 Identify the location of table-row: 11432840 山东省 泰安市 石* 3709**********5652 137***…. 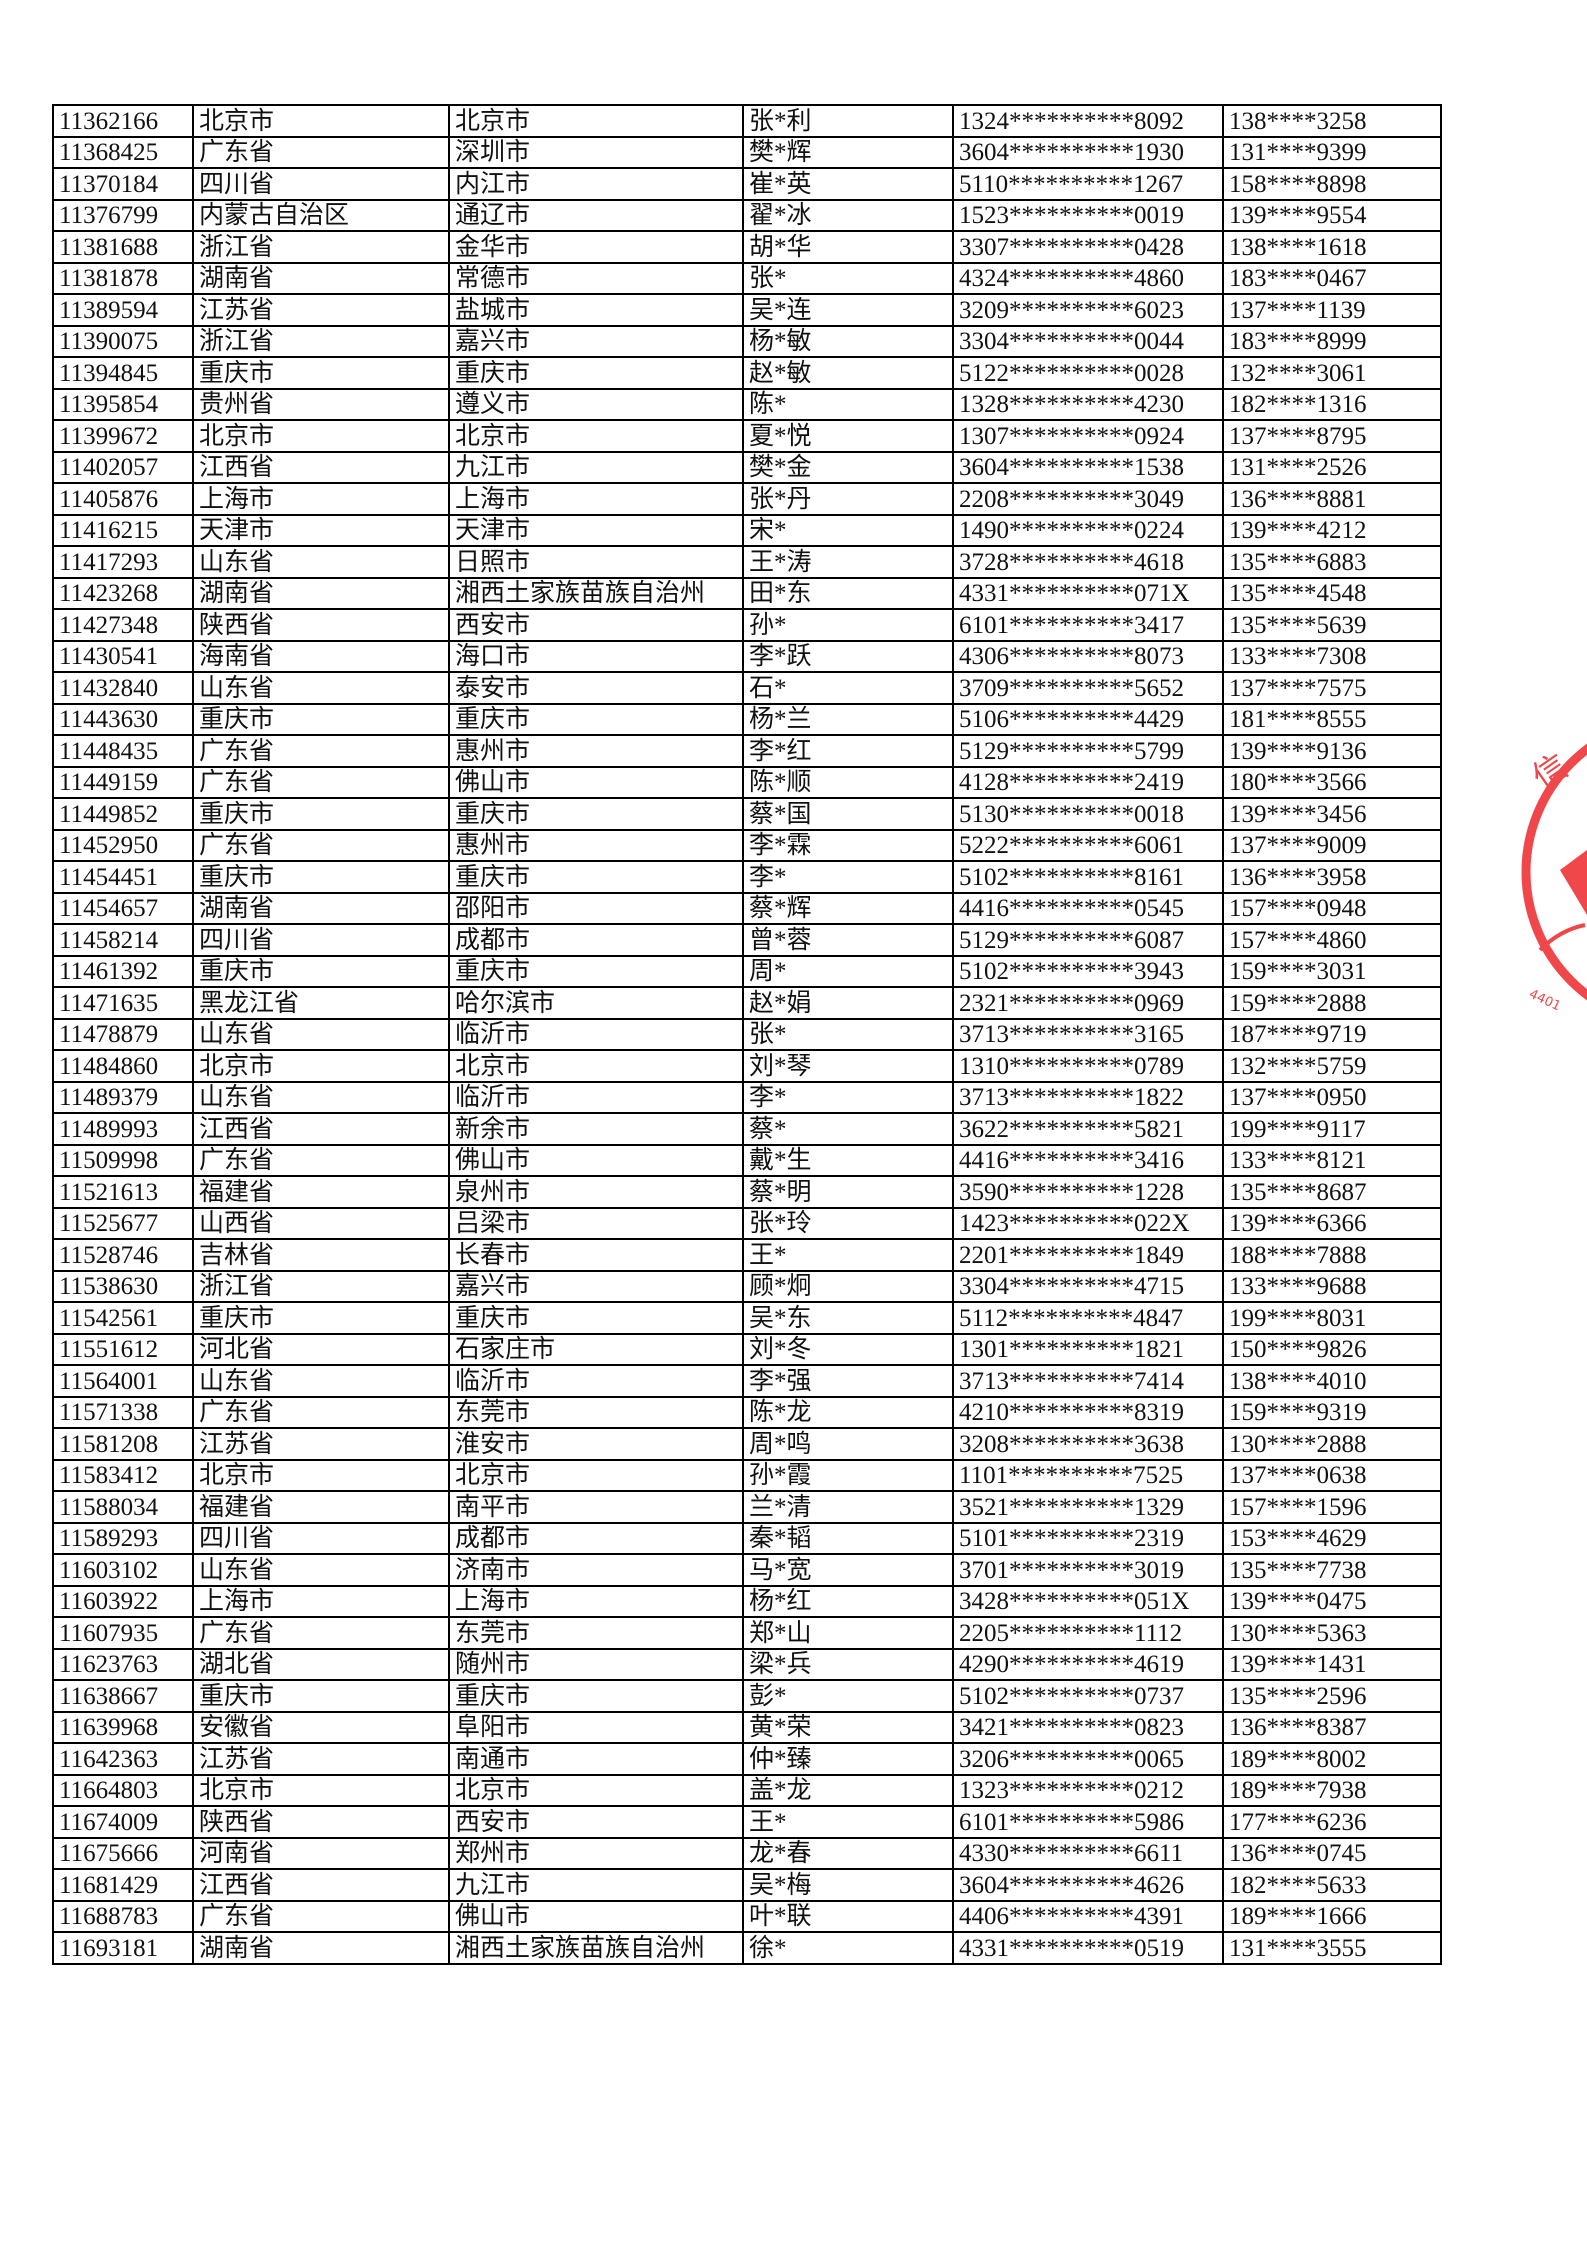
(747, 688).